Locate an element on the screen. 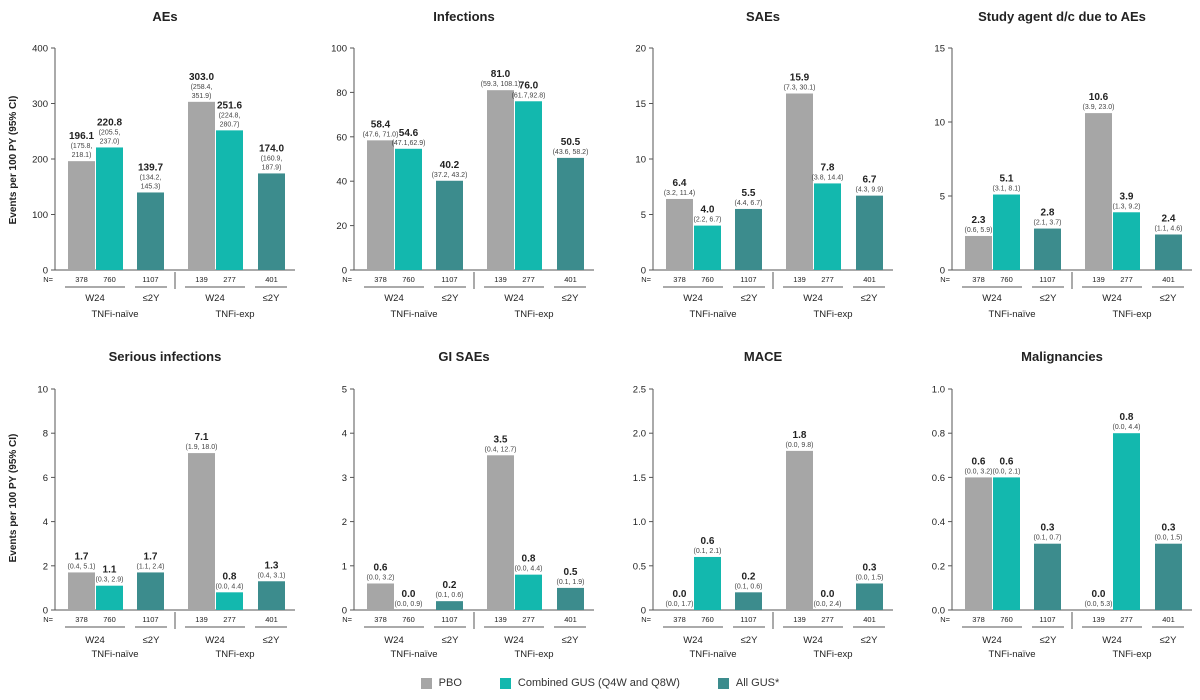  y-tick-label: 0.5 is located at coordinates (639, 566).